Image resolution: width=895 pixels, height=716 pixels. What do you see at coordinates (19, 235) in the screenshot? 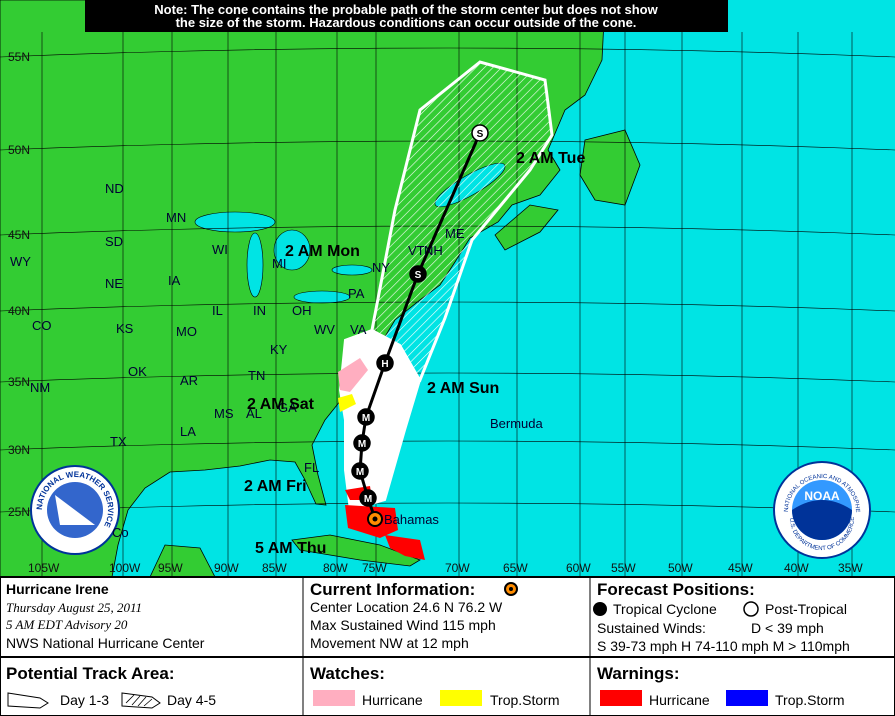
I see `latitude-label: 45N` at bounding box center [19, 235].